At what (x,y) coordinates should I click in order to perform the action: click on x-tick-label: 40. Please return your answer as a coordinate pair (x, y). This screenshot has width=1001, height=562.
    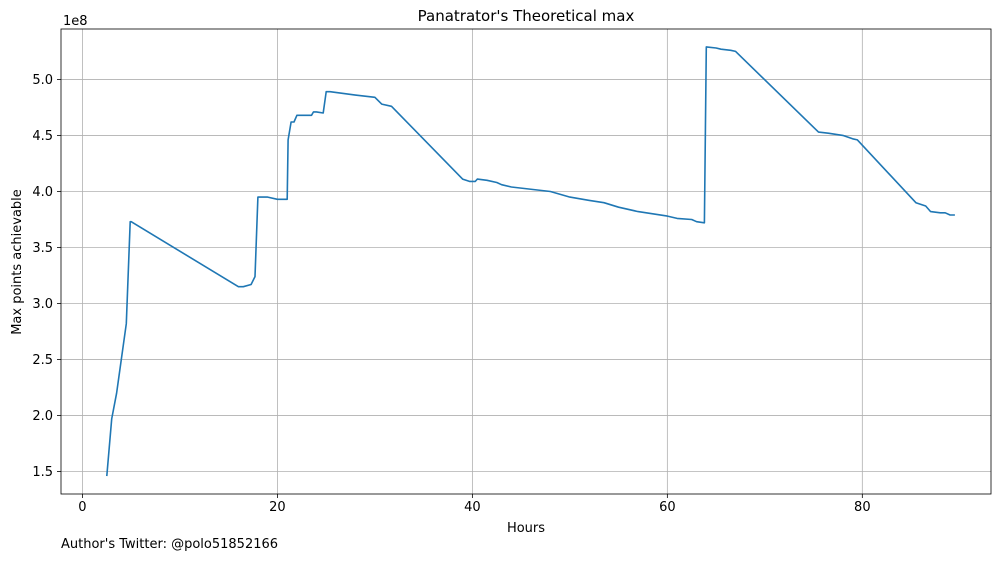
    Looking at the image, I should click on (472, 507).